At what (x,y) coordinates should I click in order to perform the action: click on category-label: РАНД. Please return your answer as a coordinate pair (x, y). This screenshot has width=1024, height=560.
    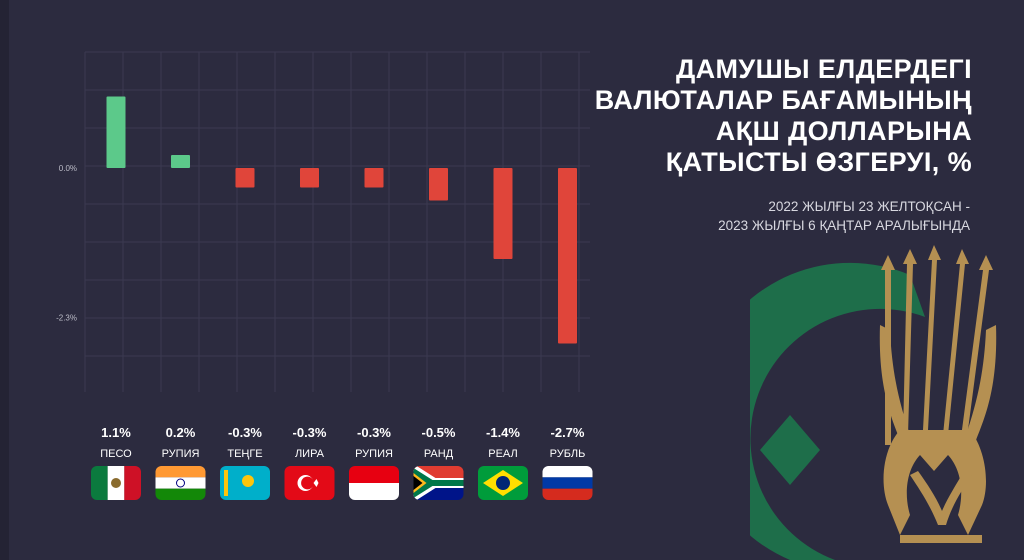
    Looking at the image, I should click on (439, 454).